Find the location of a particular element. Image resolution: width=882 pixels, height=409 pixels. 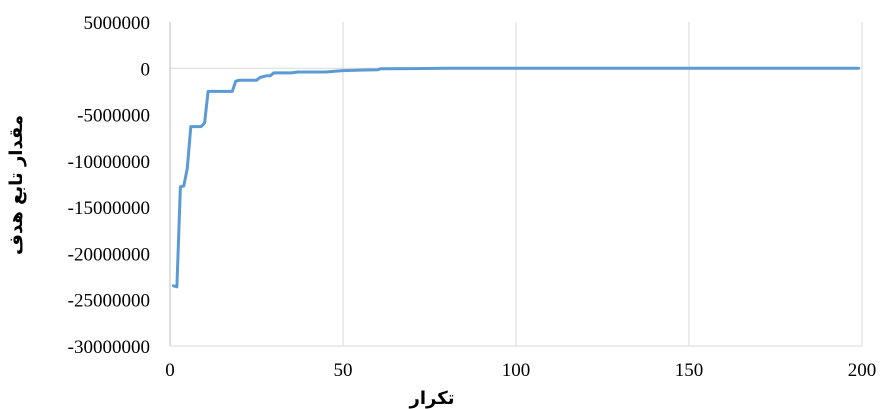

x-axis-label: تکرار is located at coordinates (432, 398).